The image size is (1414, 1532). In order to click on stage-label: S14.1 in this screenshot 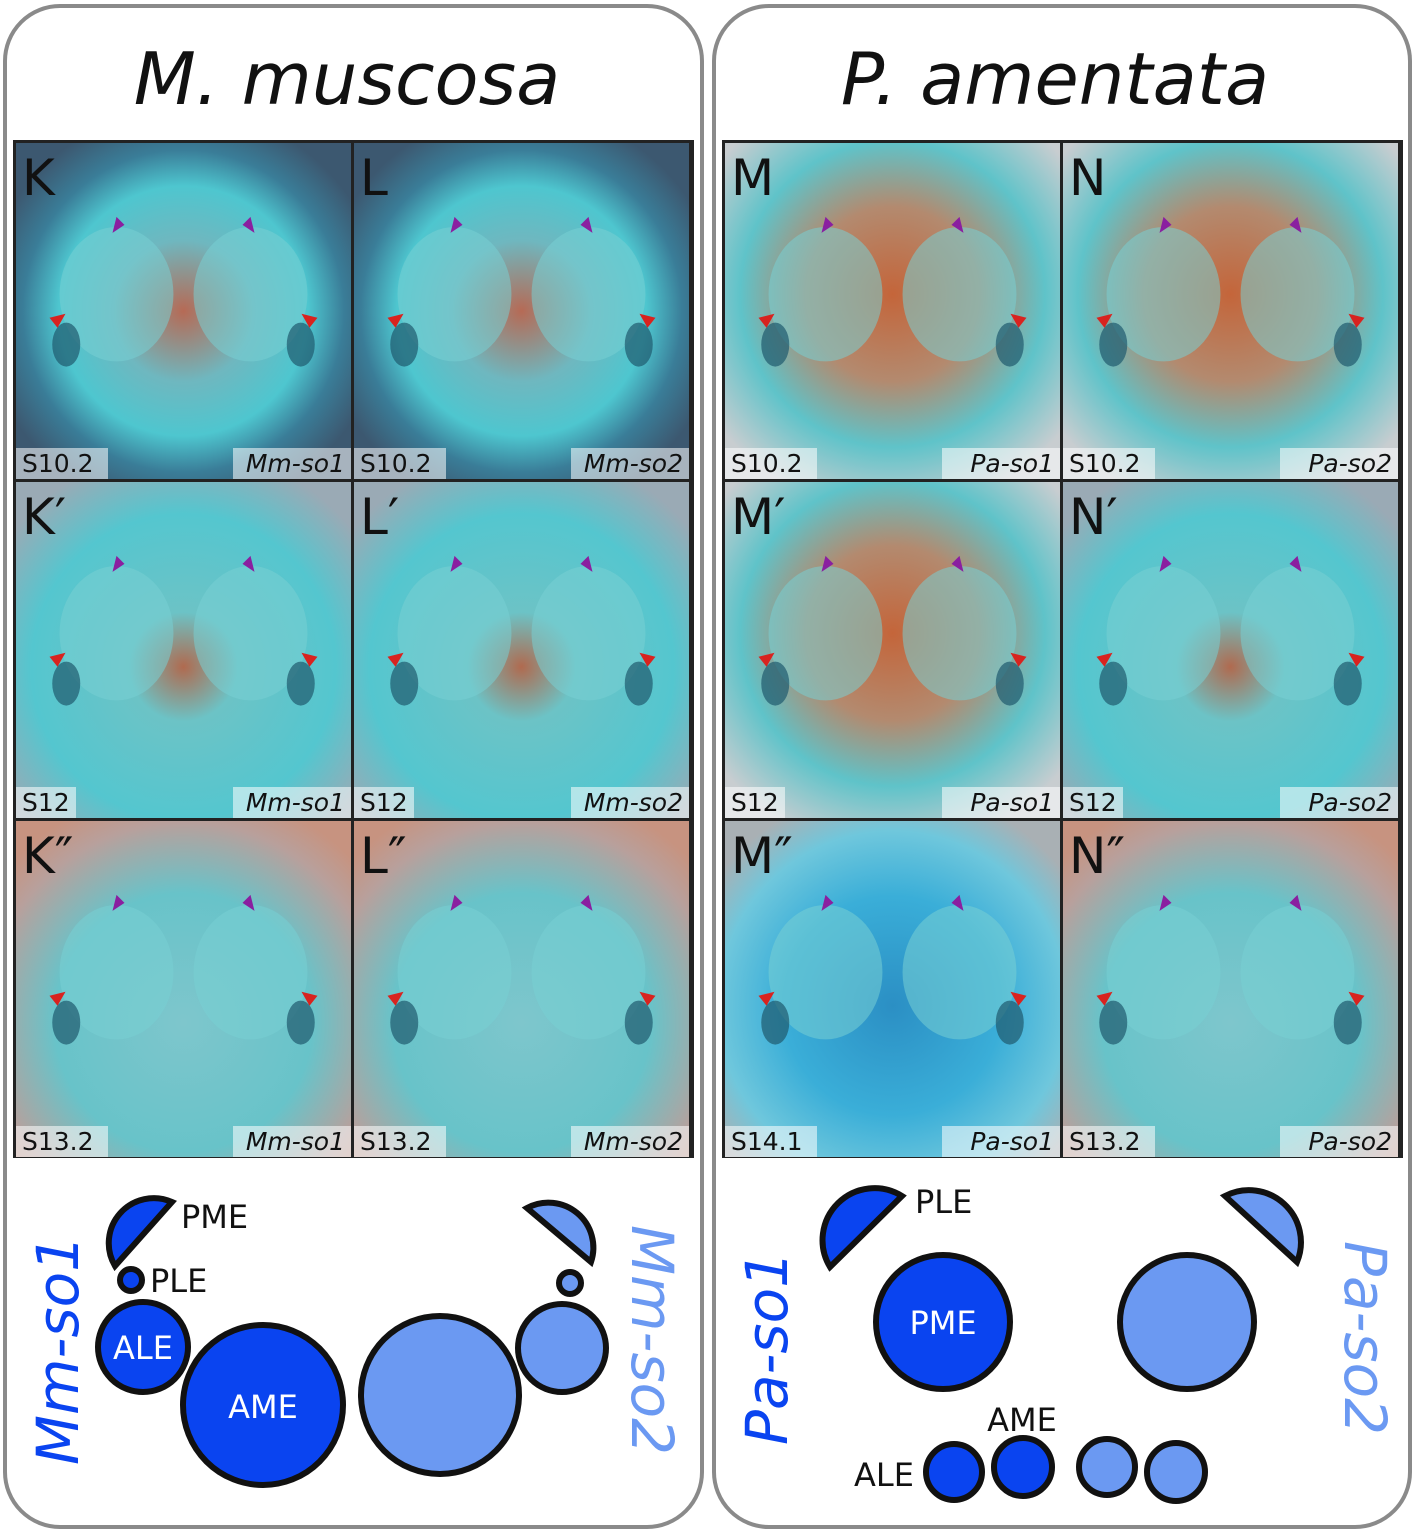, I will do `click(767, 1141)`.